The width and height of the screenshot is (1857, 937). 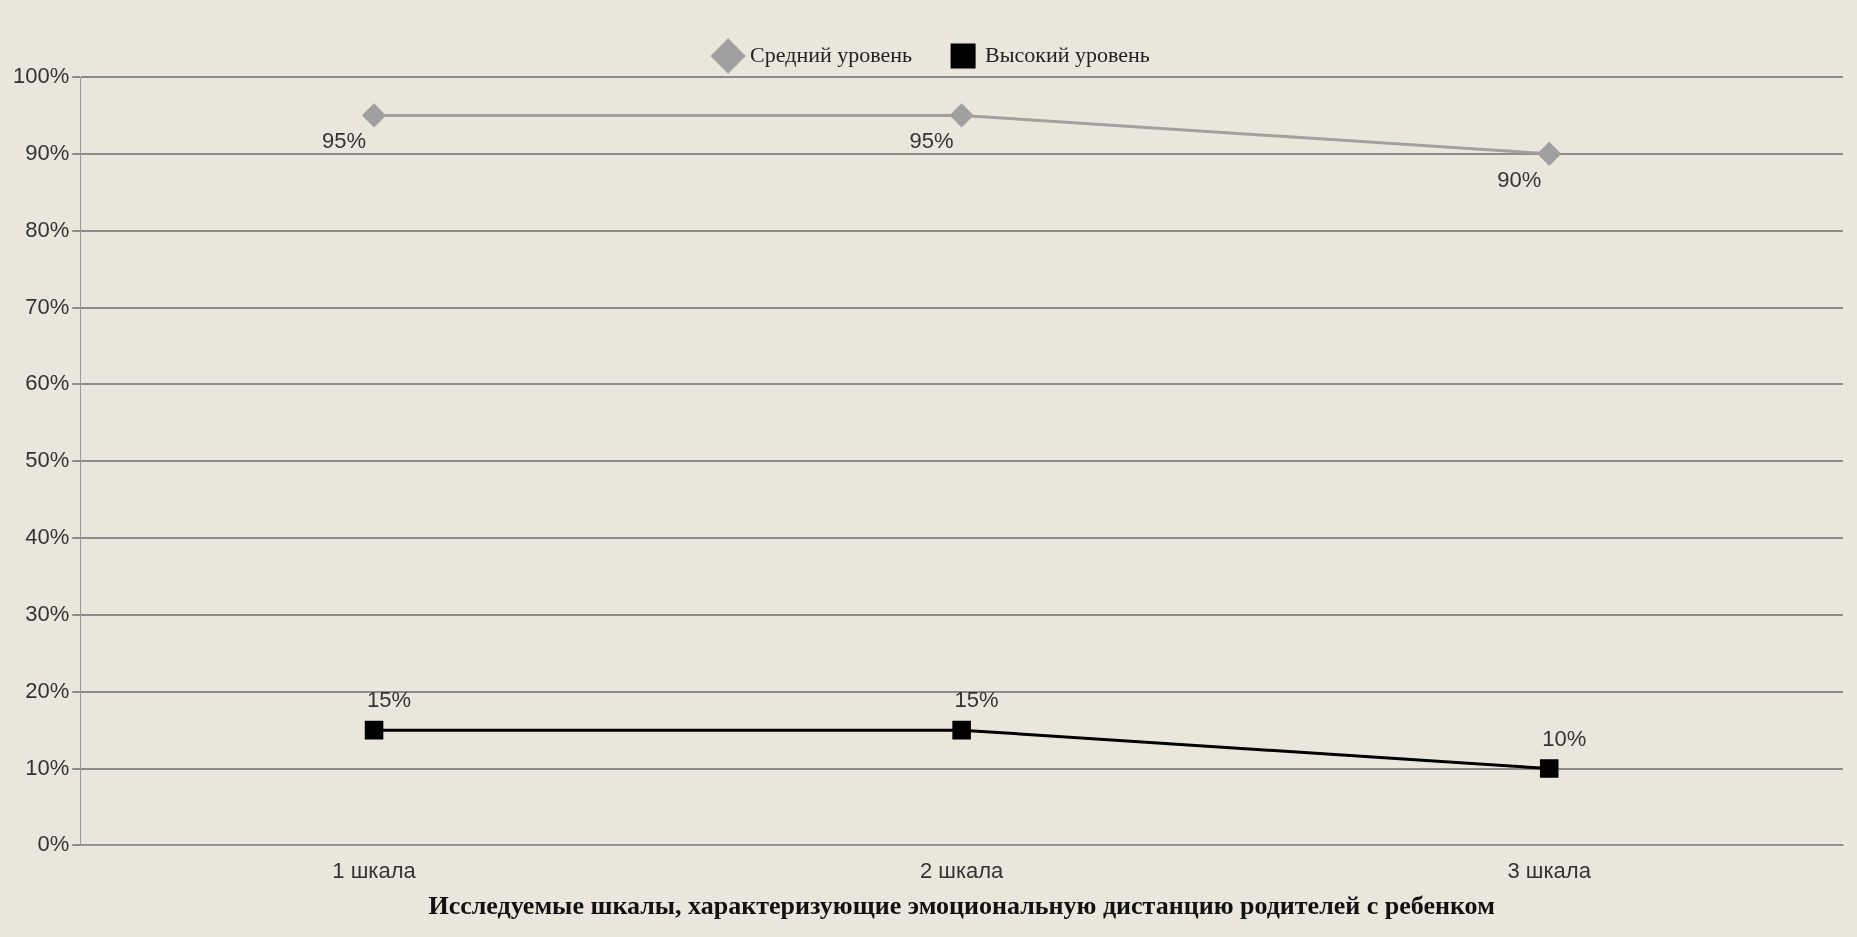 What do you see at coordinates (47, 460) in the screenshot?
I see `y-tick-label: 50%` at bounding box center [47, 460].